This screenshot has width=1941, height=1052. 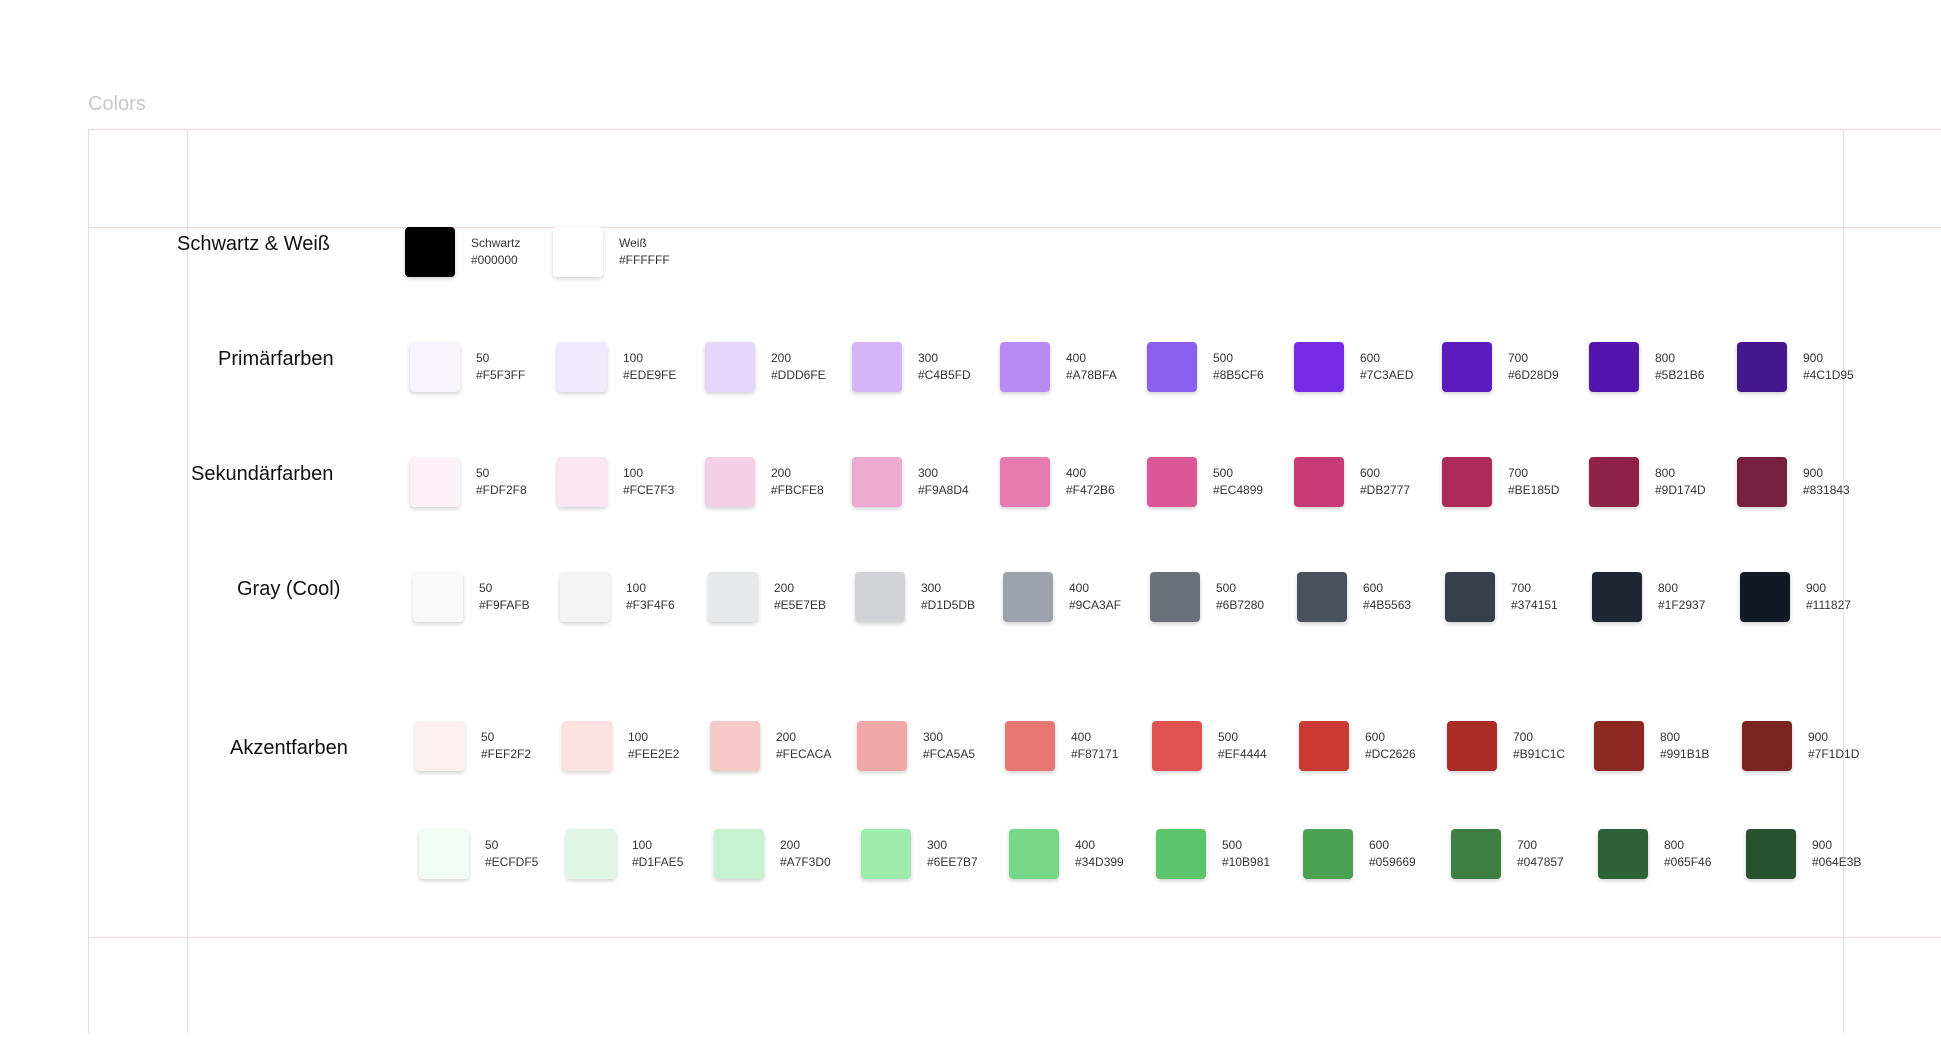 I want to click on color-swatch: 900 #7F1D1D, so click(x=1800, y=746).